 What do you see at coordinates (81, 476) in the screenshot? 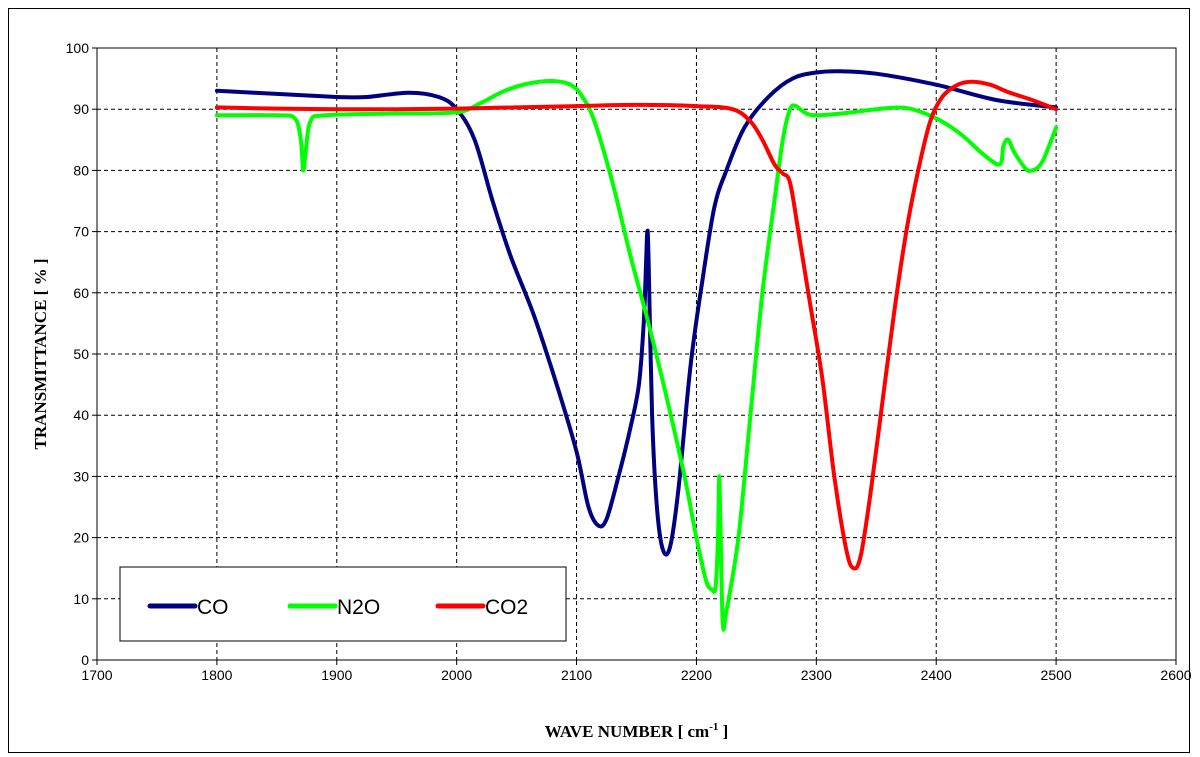
I see `y-tick-label: 30` at bounding box center [81, 476].